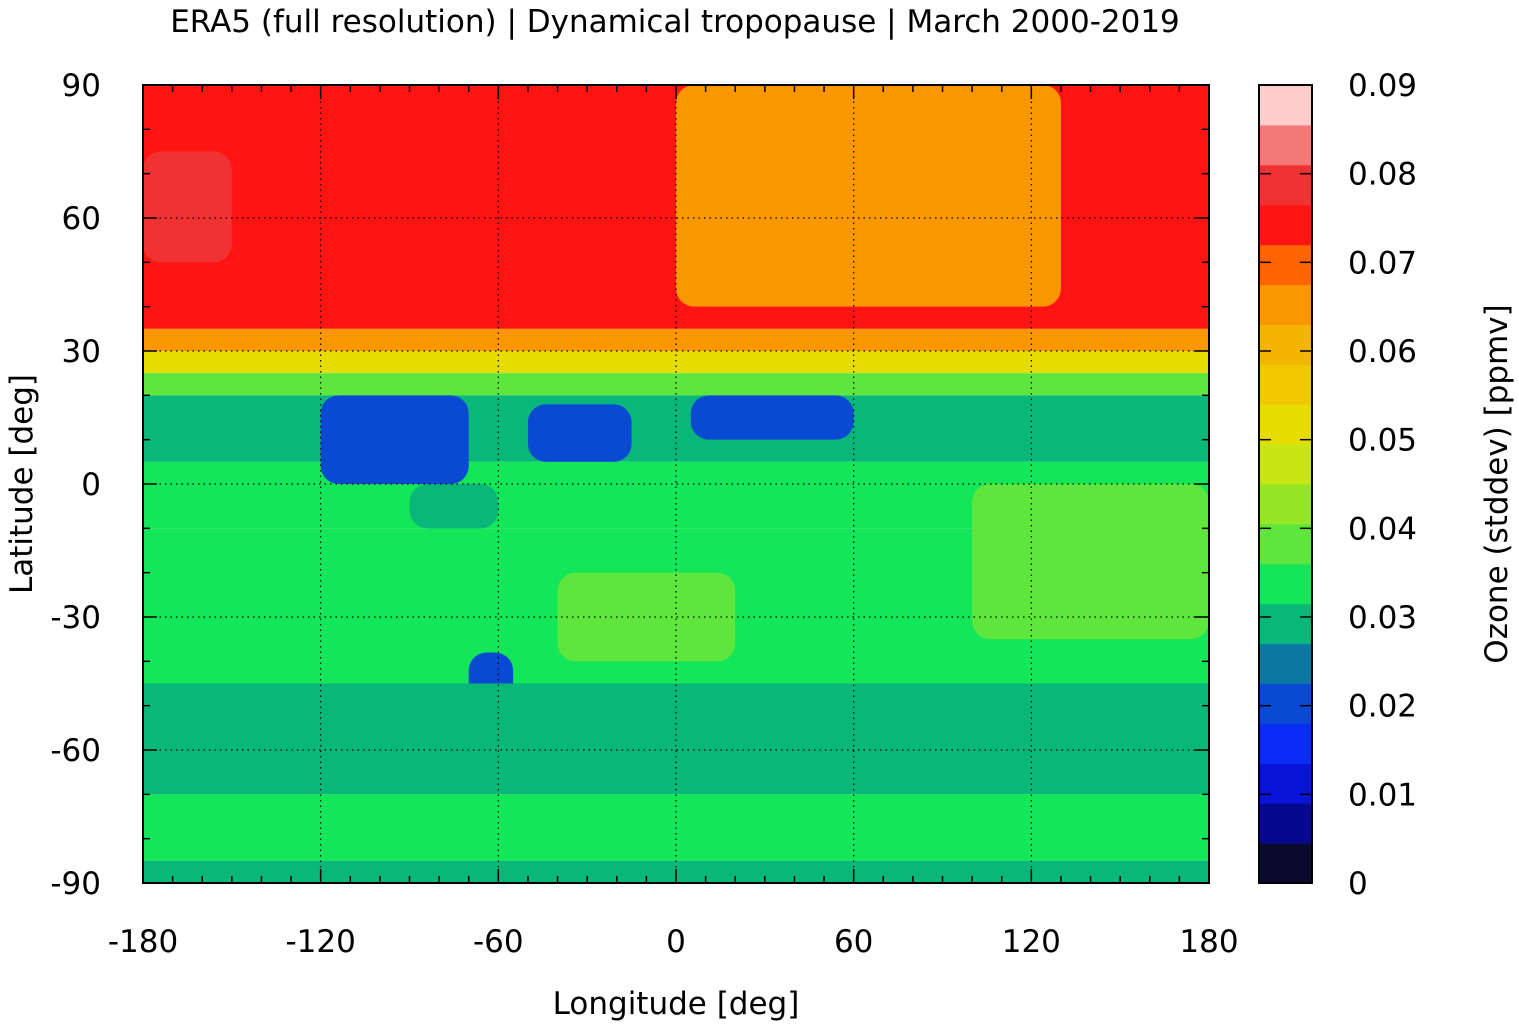  Describe the element at coordinates (1382, 352) in the screenshot. I see `colorbar-tick-label-6: 0.06` at that location.